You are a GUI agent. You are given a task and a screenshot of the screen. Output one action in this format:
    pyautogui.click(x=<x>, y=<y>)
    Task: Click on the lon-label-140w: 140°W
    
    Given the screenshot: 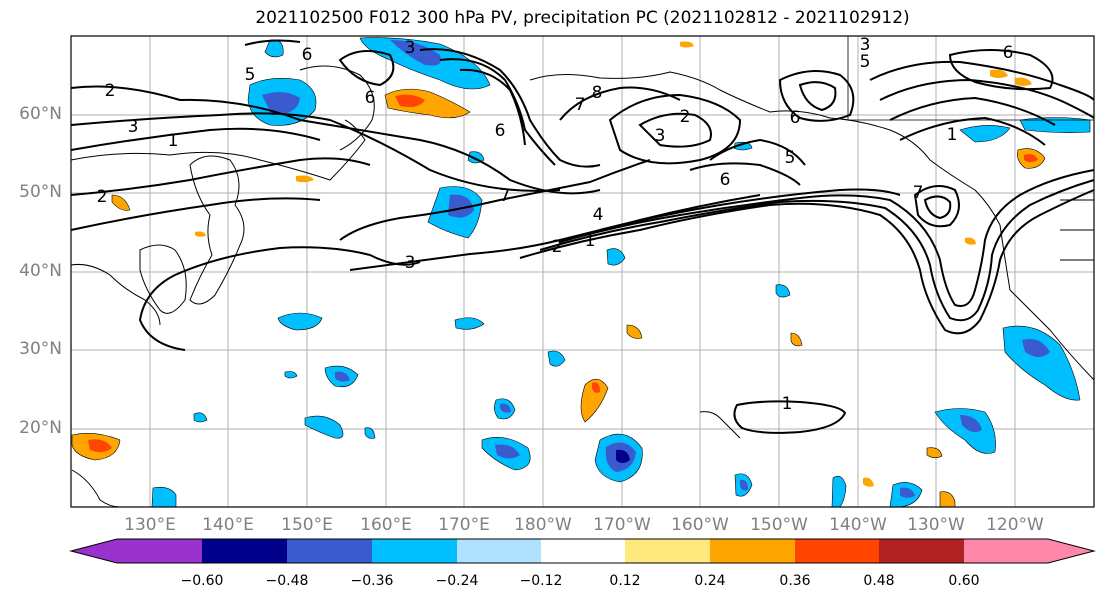 What is the action you would take?
    pyautogui.click(x=858, y=525)
    